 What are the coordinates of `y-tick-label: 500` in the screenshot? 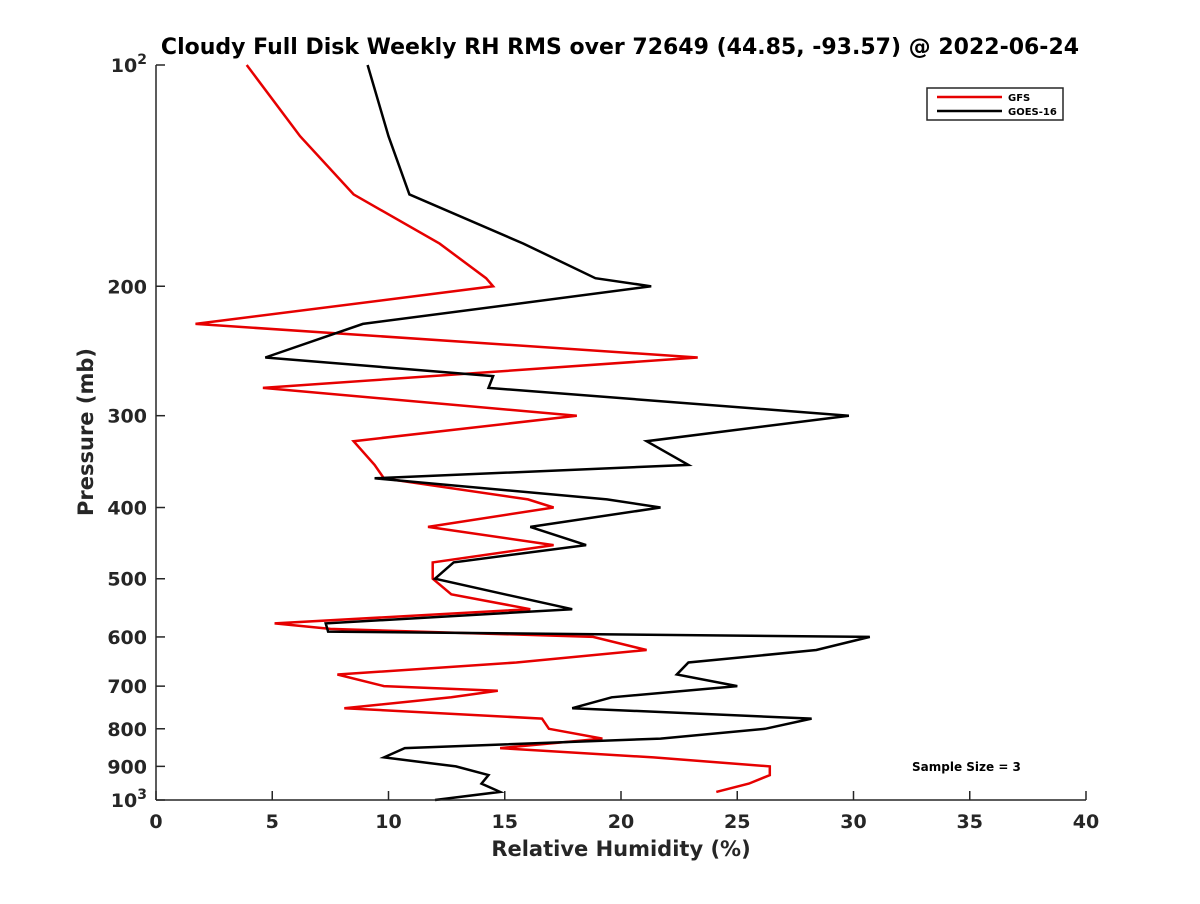 It's located at (127, 580).